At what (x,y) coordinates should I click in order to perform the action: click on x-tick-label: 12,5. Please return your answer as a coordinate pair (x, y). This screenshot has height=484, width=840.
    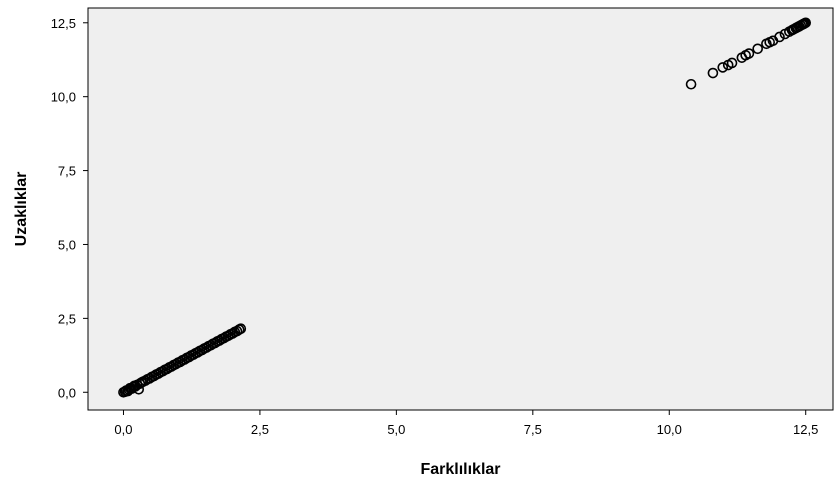
    Looking at the image, I should click on (805, 429).